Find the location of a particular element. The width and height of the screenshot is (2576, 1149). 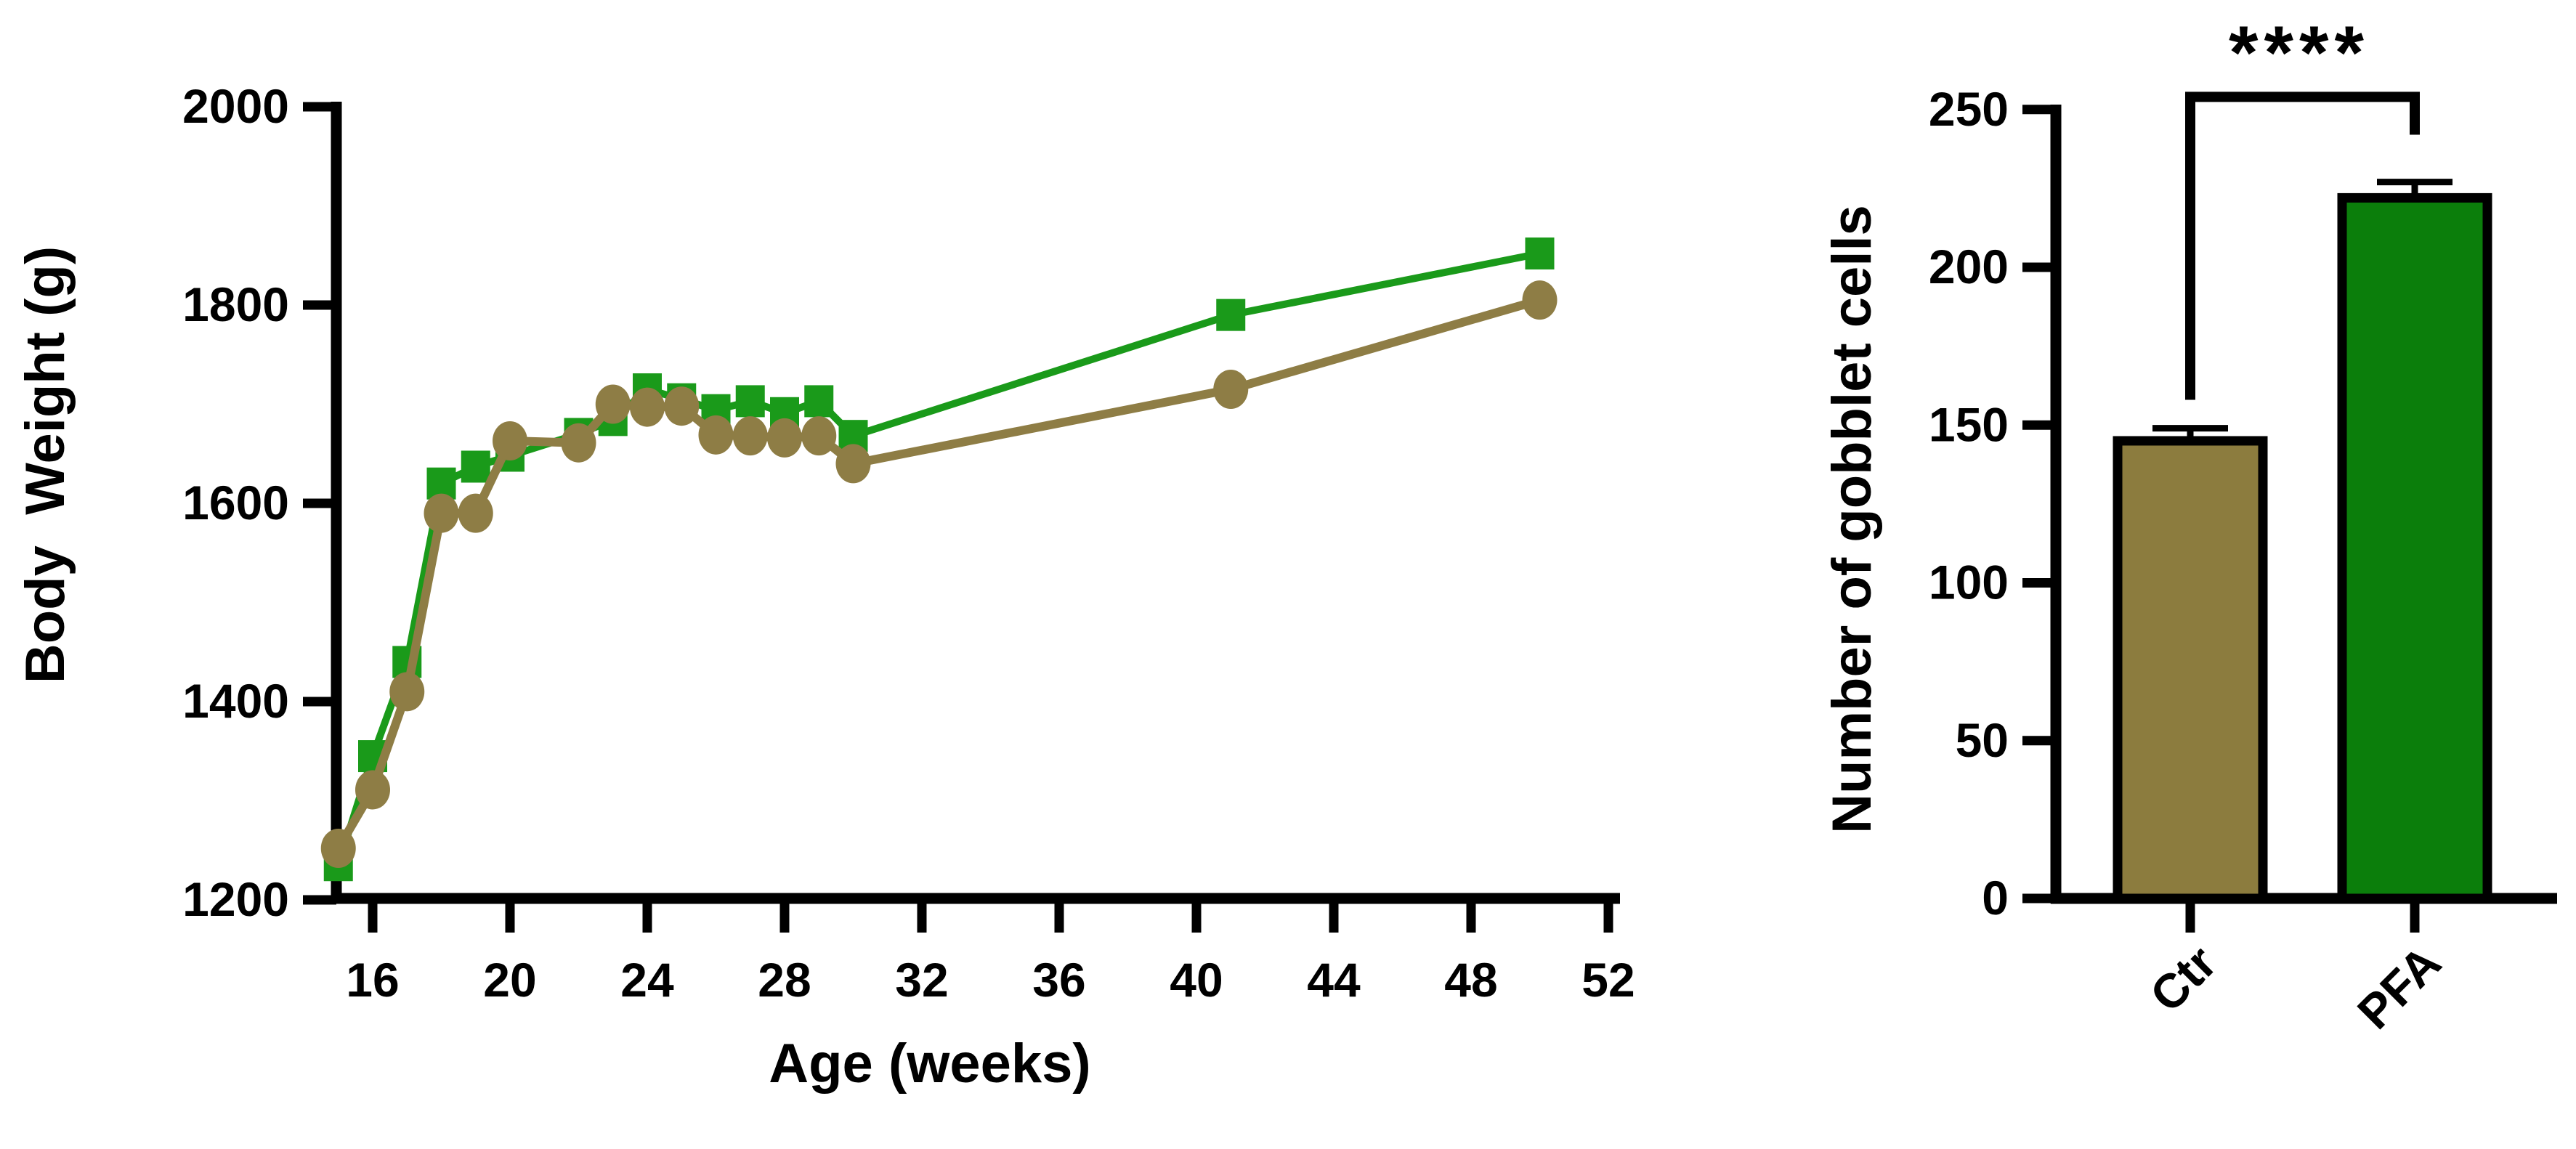

y-tick-label: 1400 is located at coordinates (235, 701).